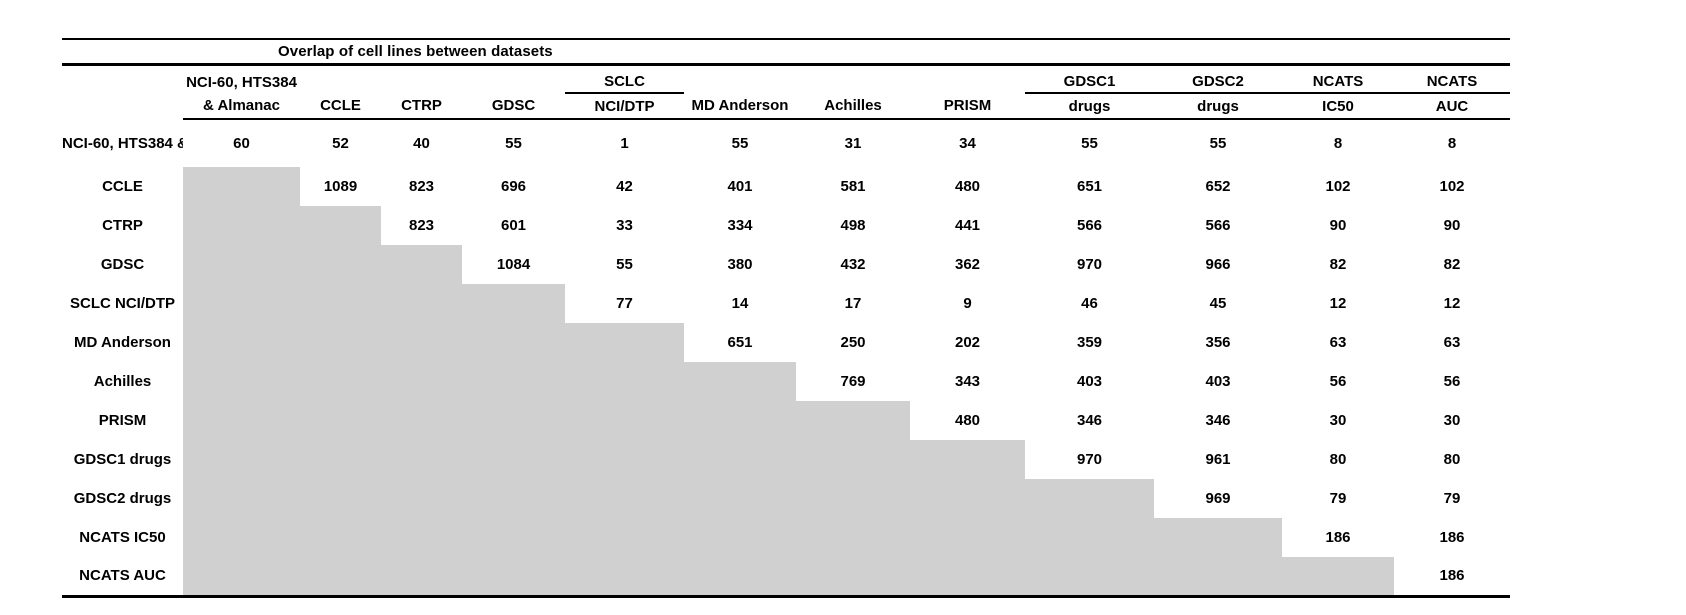  What do you see at coordinates (1218, 80) in the screenshot?
I see `column-header-top: GDSC2` at bounding box center [1218, 80].